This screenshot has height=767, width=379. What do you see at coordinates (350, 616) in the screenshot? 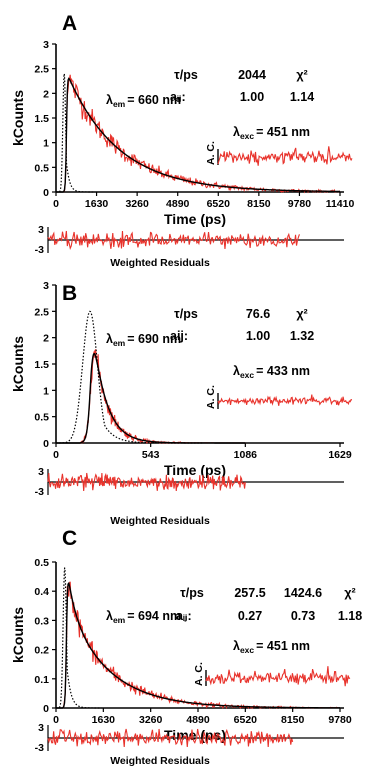
I see `fit-table-value: 1.18` at bounding box center [350, 616].